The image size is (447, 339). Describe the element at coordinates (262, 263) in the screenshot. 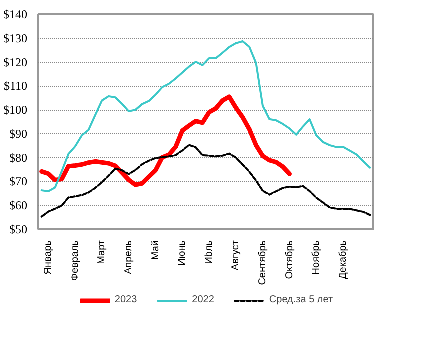

I see `x-tick-label: Сентябрь` at that location.